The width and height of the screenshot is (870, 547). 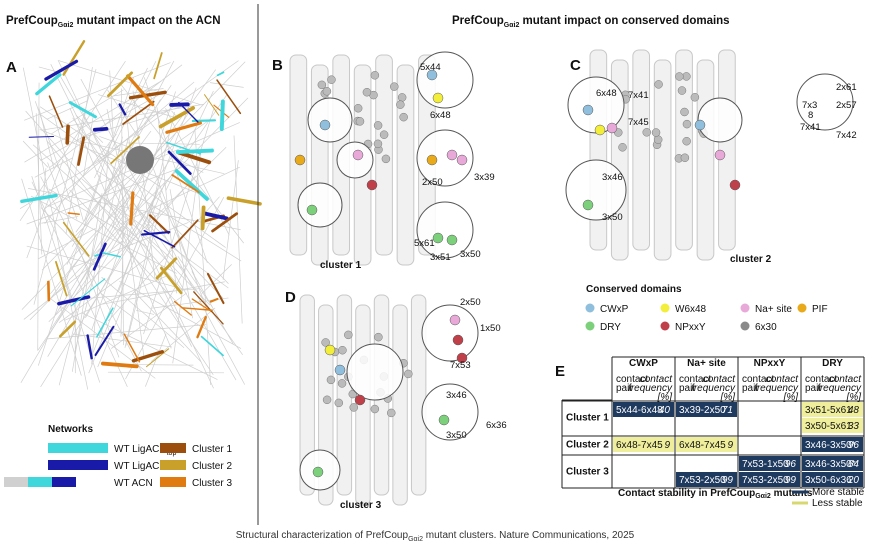 I want to click on subheader-pair: contact pair, so click(x=632, y=384).